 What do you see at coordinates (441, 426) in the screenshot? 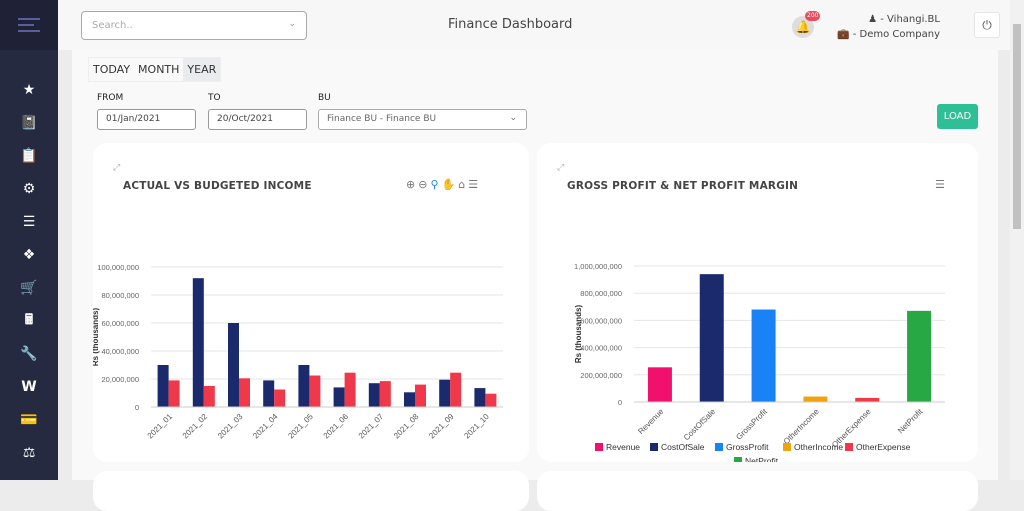
I see `x-tick-label: 2021_09` at bounding box center [441, 426].